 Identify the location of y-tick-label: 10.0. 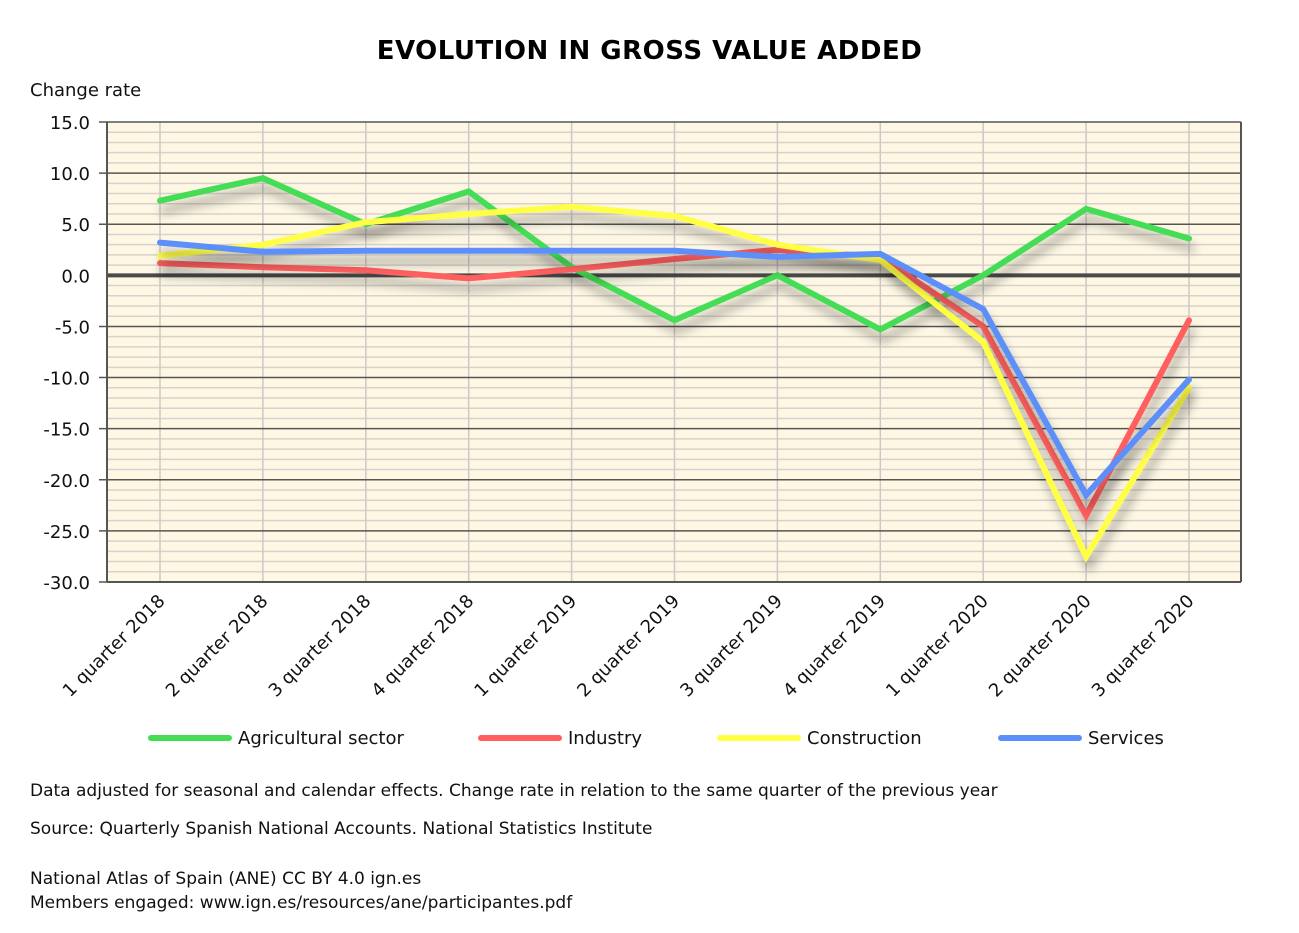
(70, 174).